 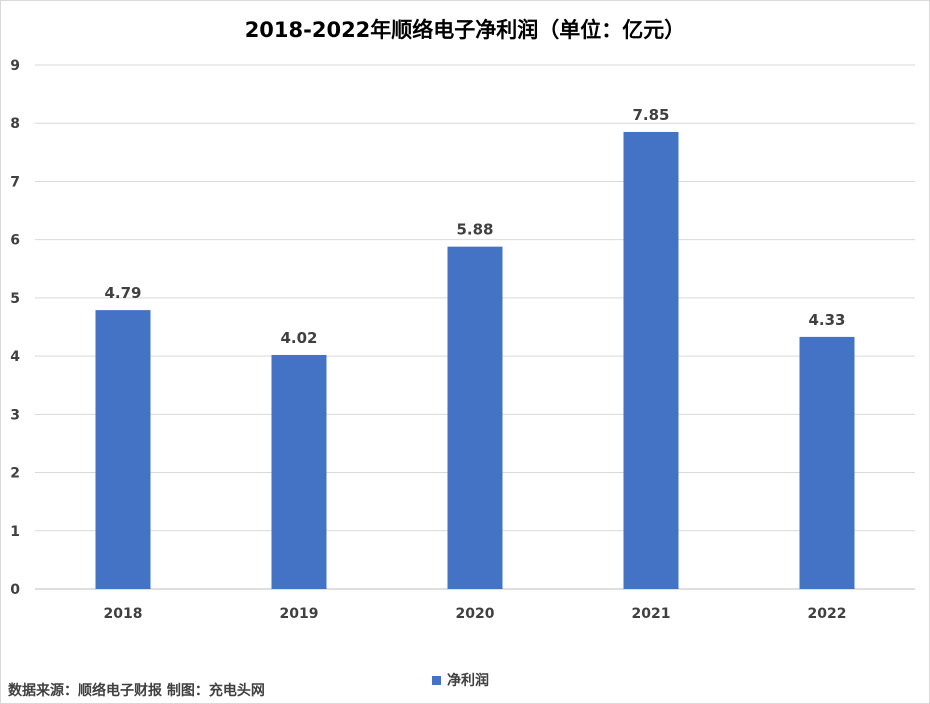 What do you see at coordinates (465, 30) in the screenshot?
I see `chart-title: 2018-2022年顺络电子净利润（单位：亿元）` at bounding box center [465, 30].